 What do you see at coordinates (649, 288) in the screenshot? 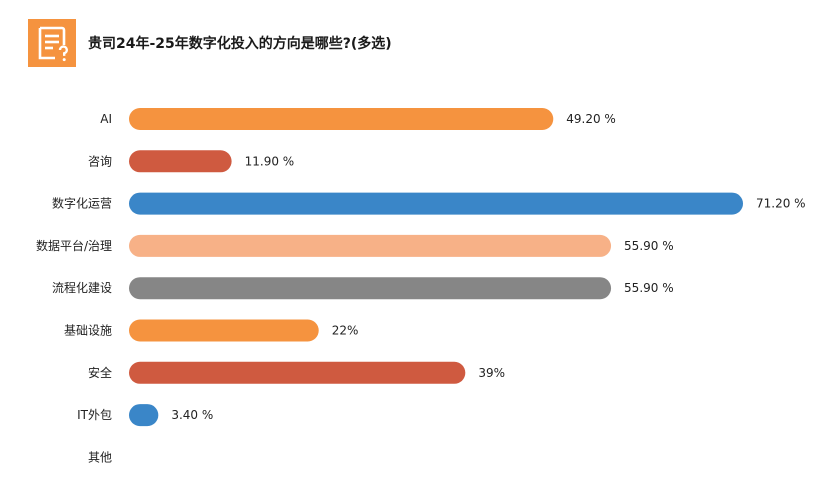
I see `value-label-4: 55.90 %` at bounding box center [649, 288].